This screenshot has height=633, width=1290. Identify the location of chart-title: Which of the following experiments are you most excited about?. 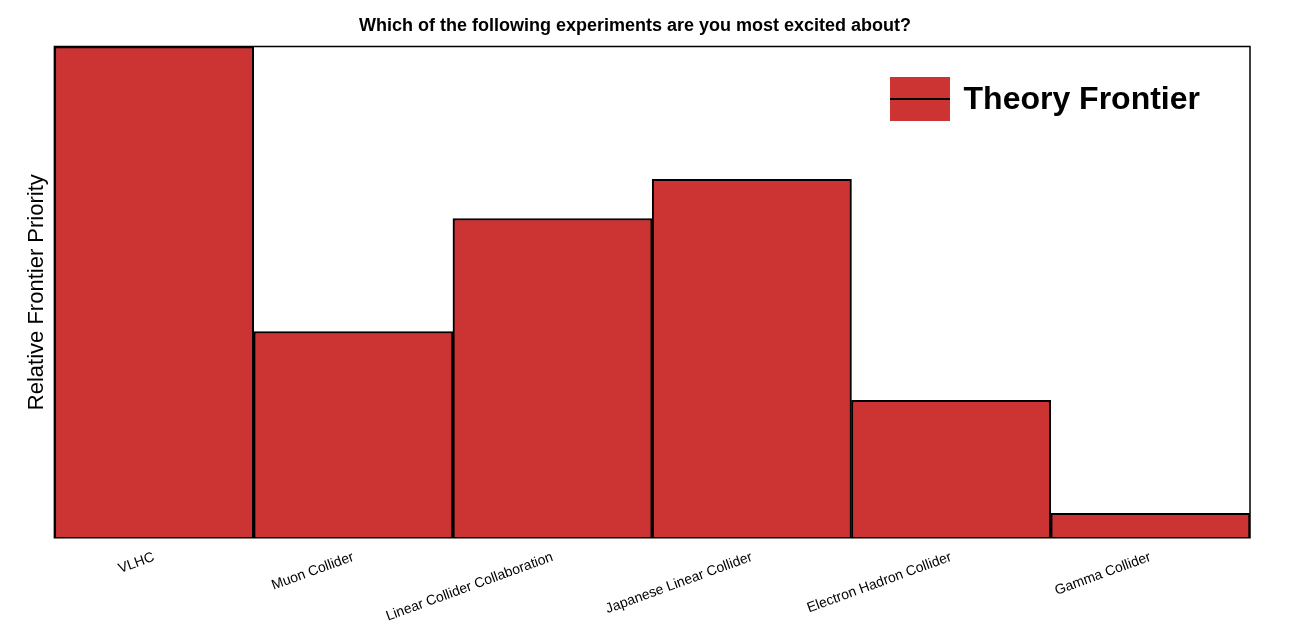
(635, 24).